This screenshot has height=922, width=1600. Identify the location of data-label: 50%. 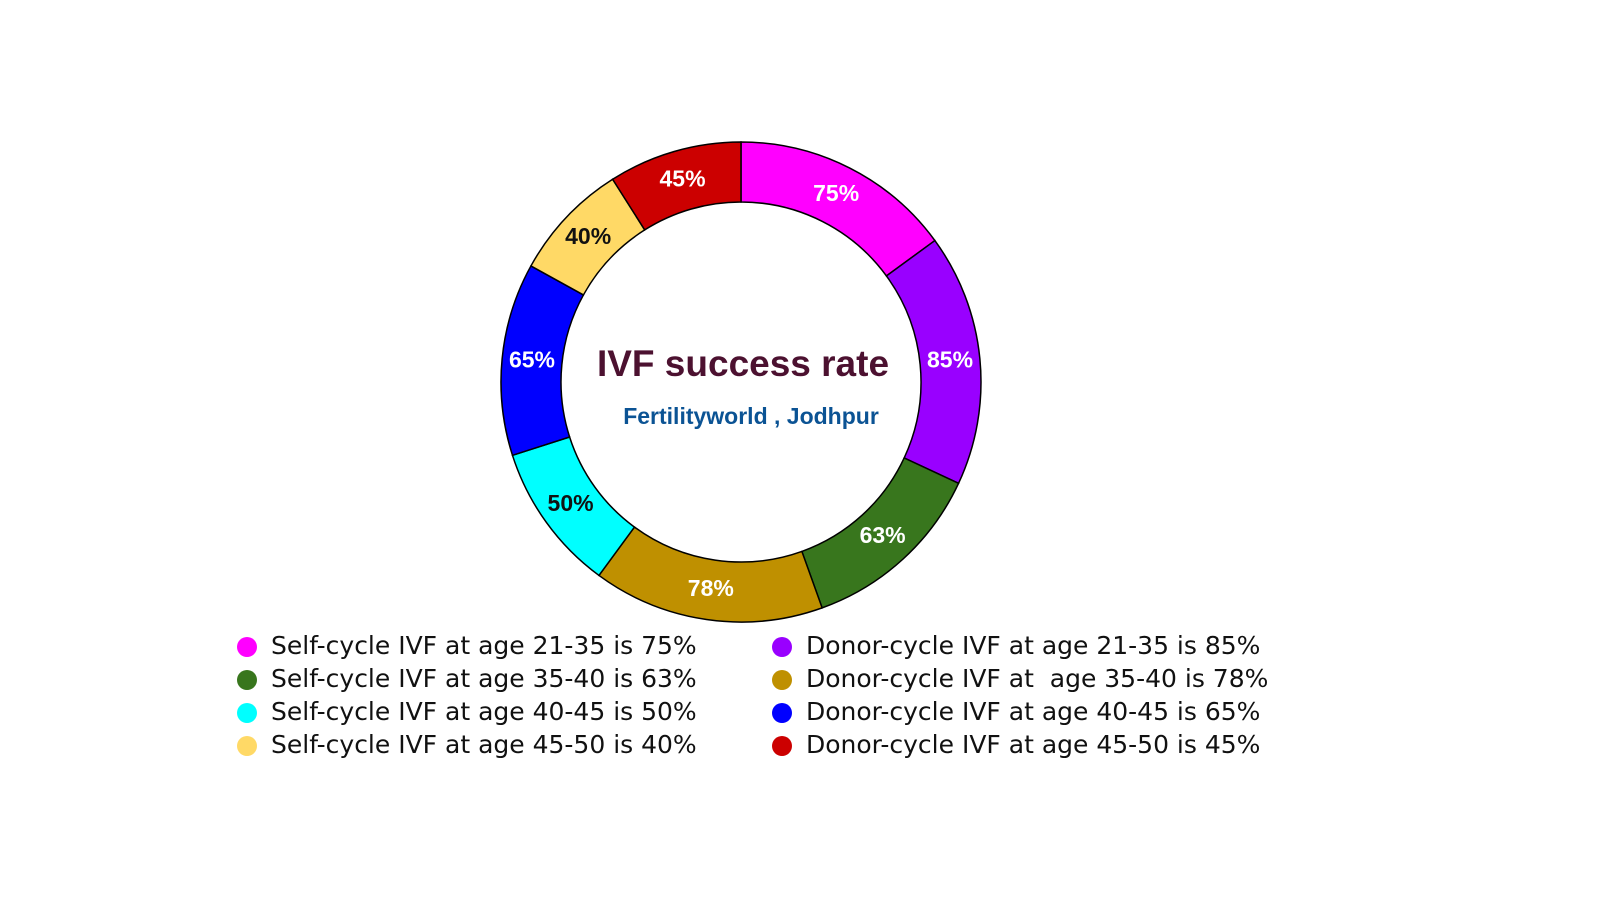
(571, 503).